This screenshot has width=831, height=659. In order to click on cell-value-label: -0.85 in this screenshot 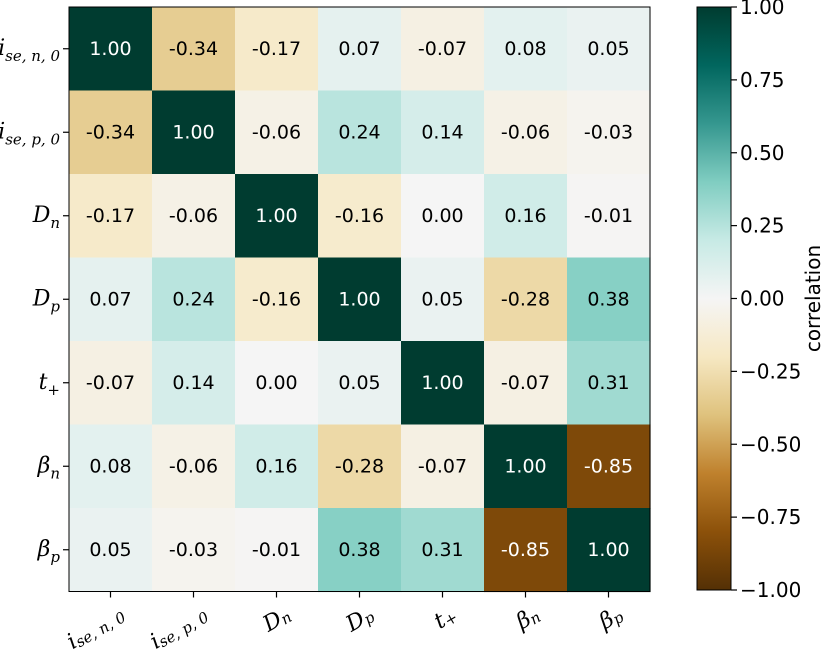, I will do `click(525, 550)`.